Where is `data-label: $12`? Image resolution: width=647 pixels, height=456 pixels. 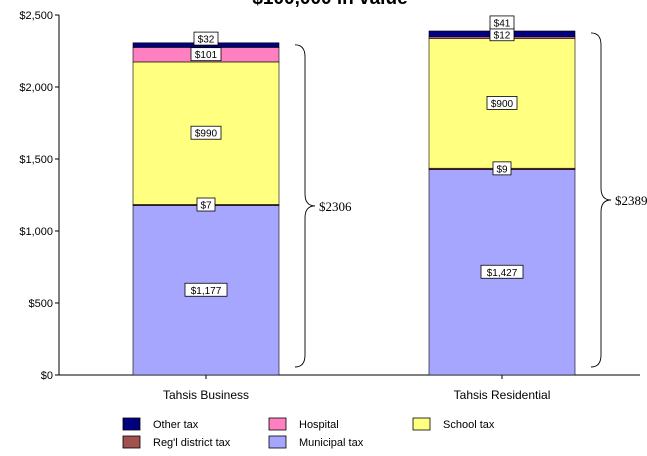 data-label: $12 is located at coordinates (502, 34).